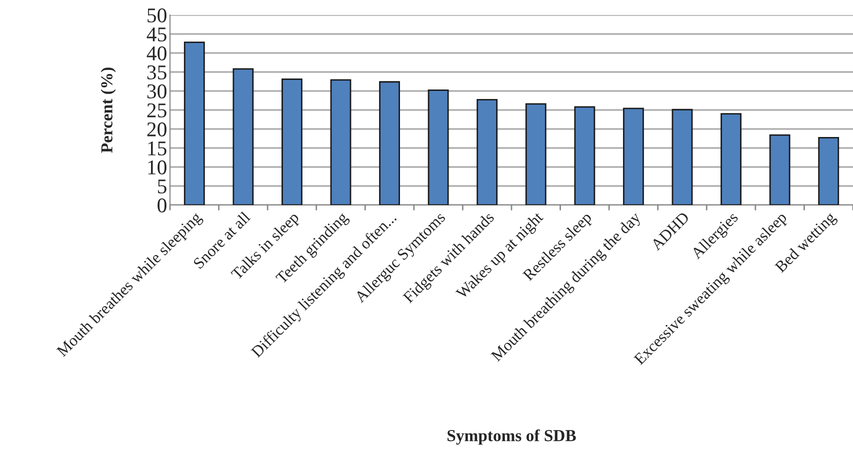 This screenshot has width=853, height=450. I want to click on y-tick-label: 50, so click(157, 15).